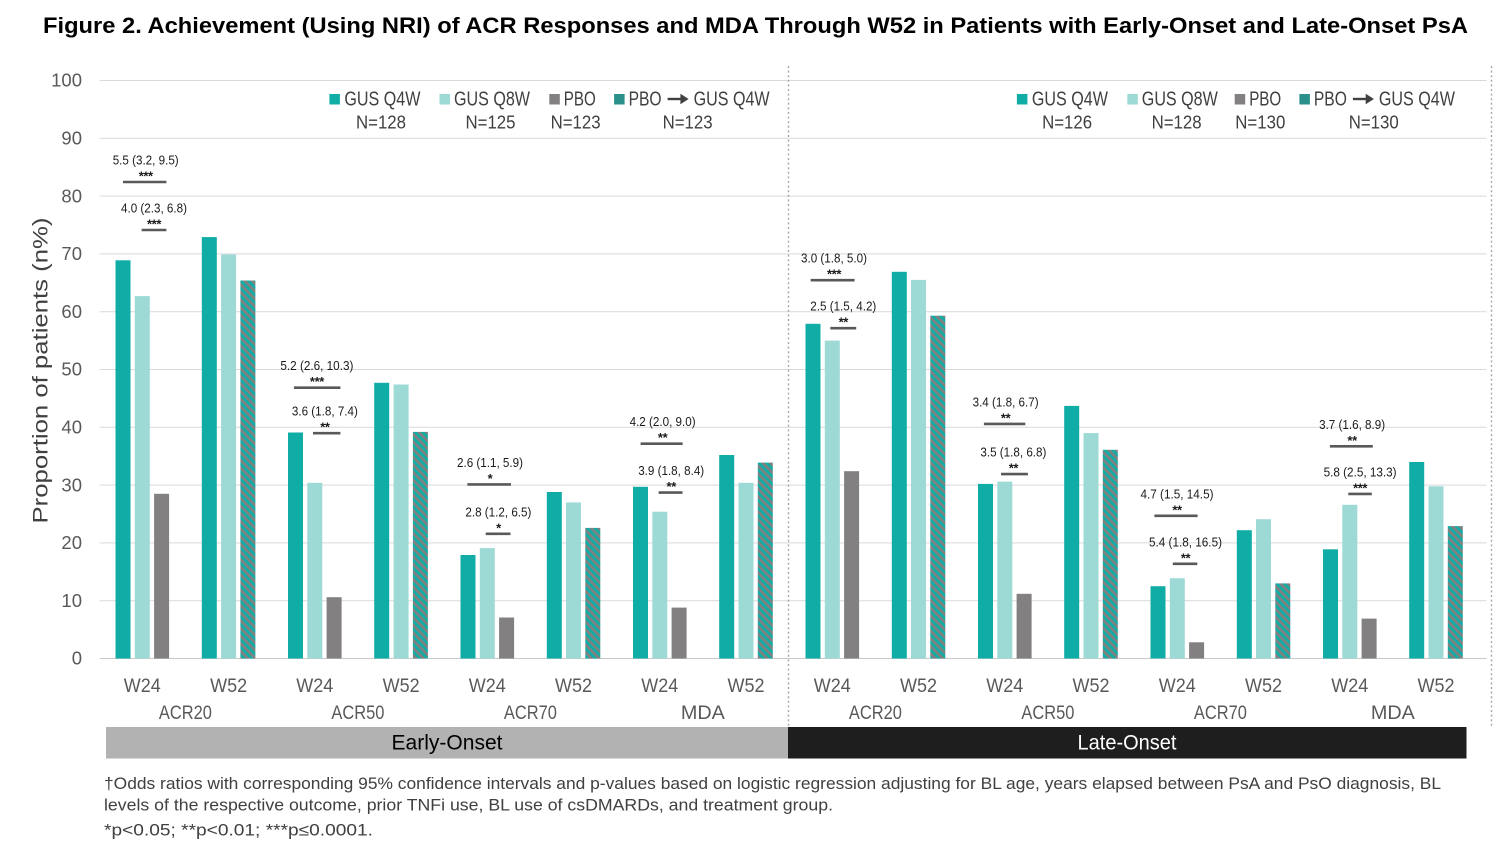 This screenshot has width=1502, height=851. I want to click on svg-text: 30, so click(71, 484).